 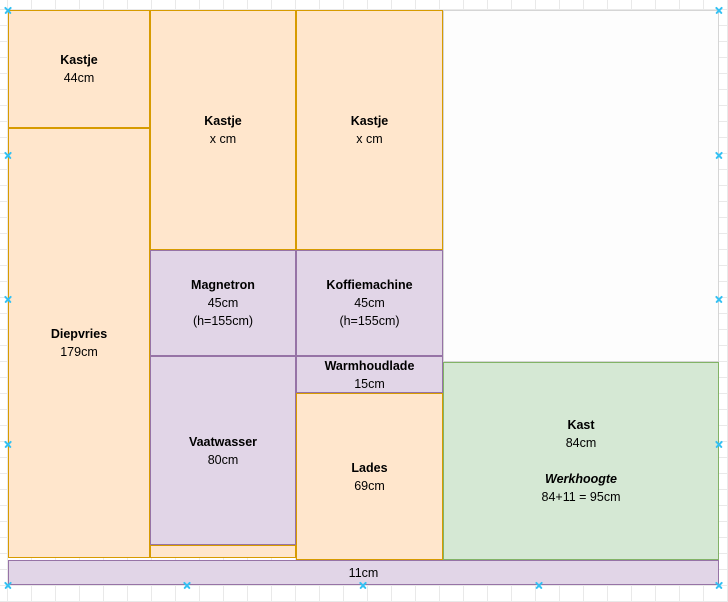 I want to click on box-kastje-right: Kastje x cm, so click(x=369, y=130).